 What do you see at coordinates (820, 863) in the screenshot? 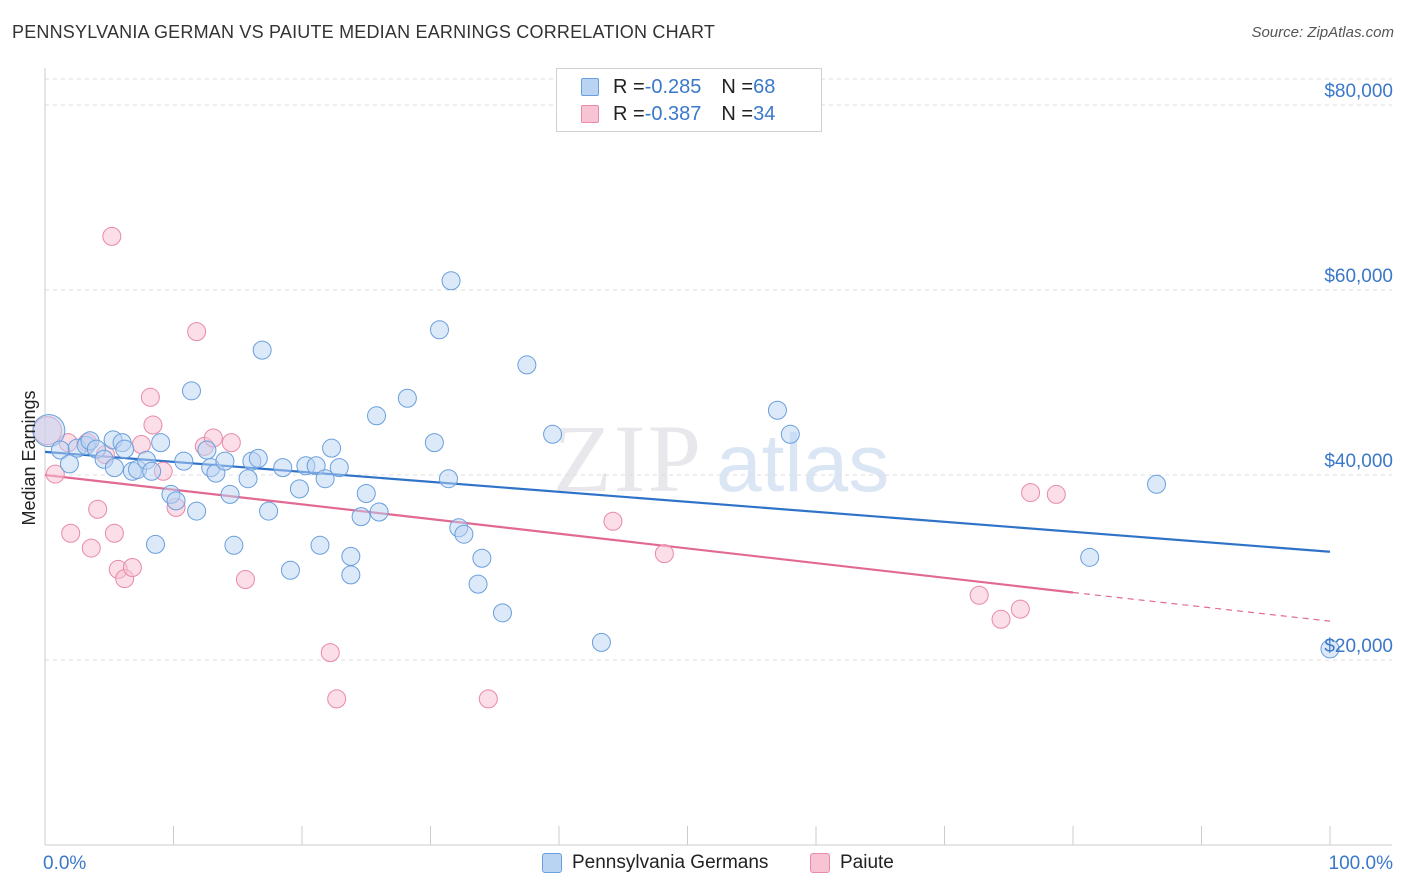
I see `series-legend-swatch-pink` at bounding box center [820, 863].